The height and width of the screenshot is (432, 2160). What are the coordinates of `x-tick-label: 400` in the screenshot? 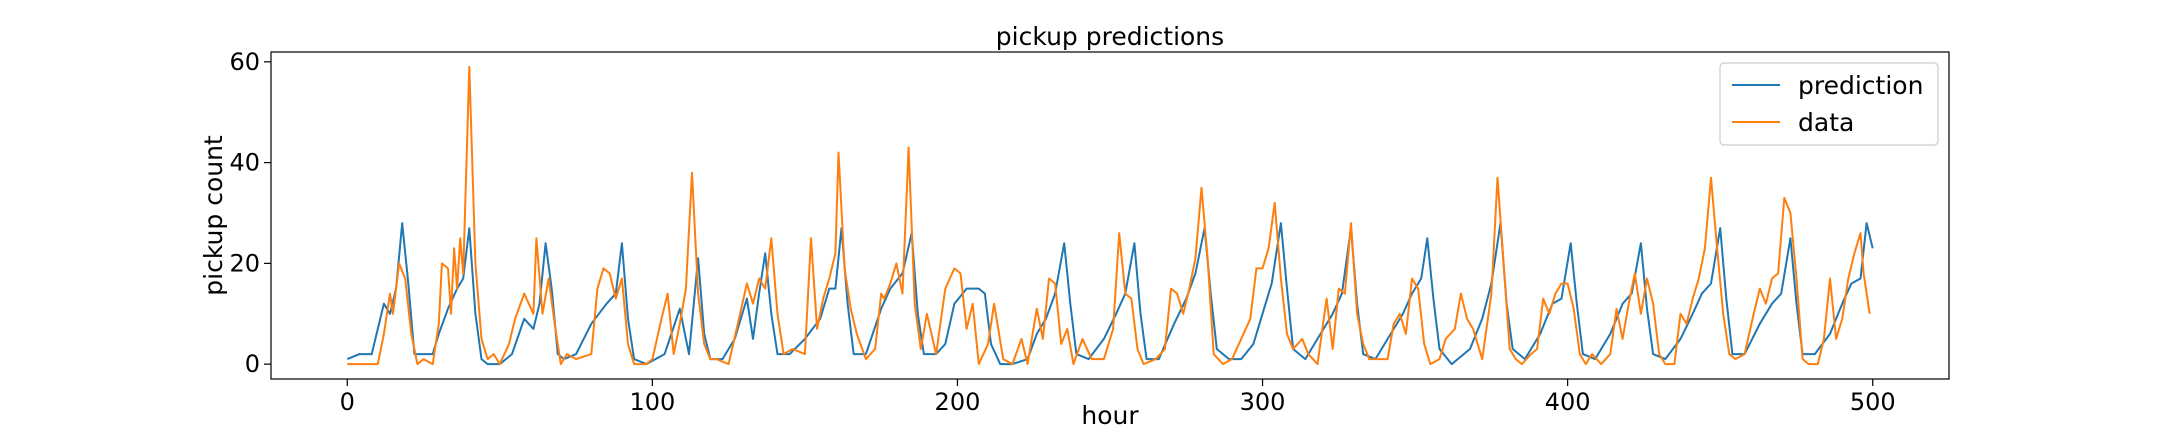 It's located at (1568, 402).